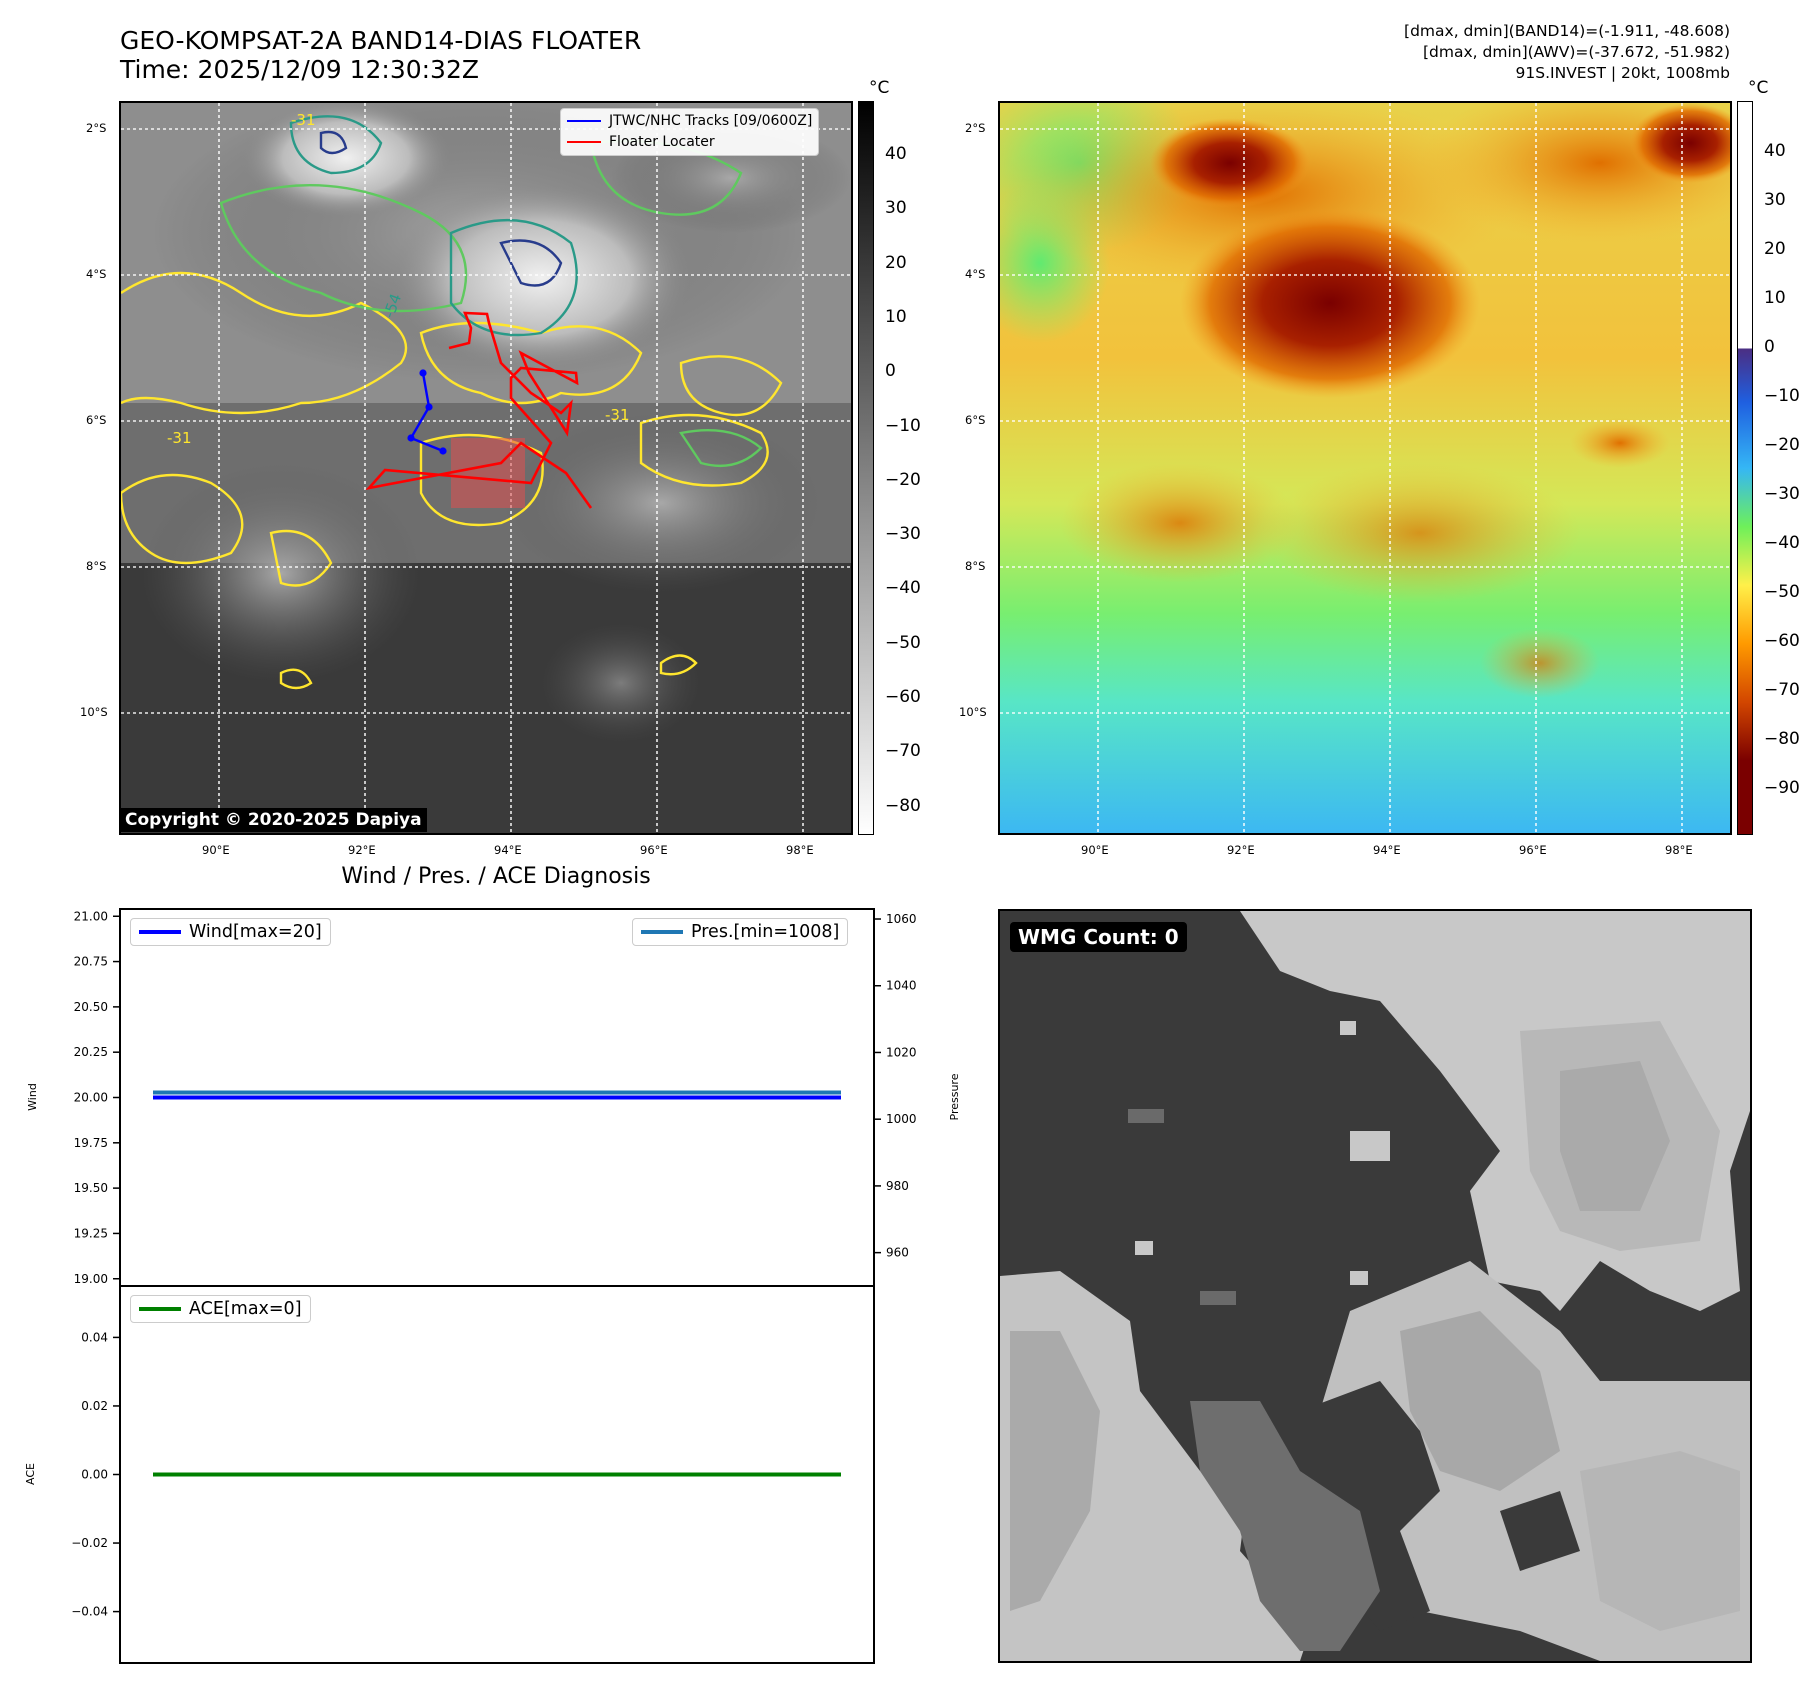 The image size is (1813, 1690). Describe the element at coordinates (273, 820) in the screenshot. I see `copyright-label: Copyright © 2020-2025 Dapiya` at that location.